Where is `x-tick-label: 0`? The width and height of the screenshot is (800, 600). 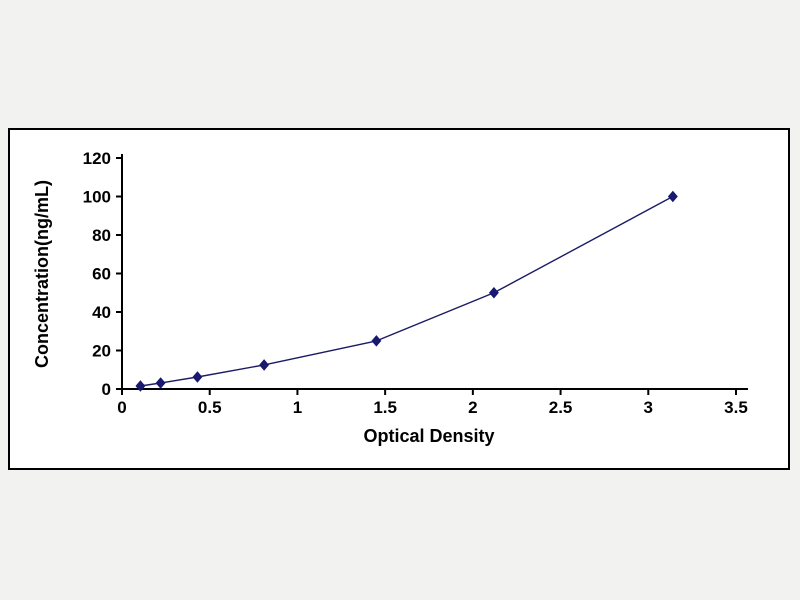 x-tick-label: 0 is located at coordinates (121, 407).